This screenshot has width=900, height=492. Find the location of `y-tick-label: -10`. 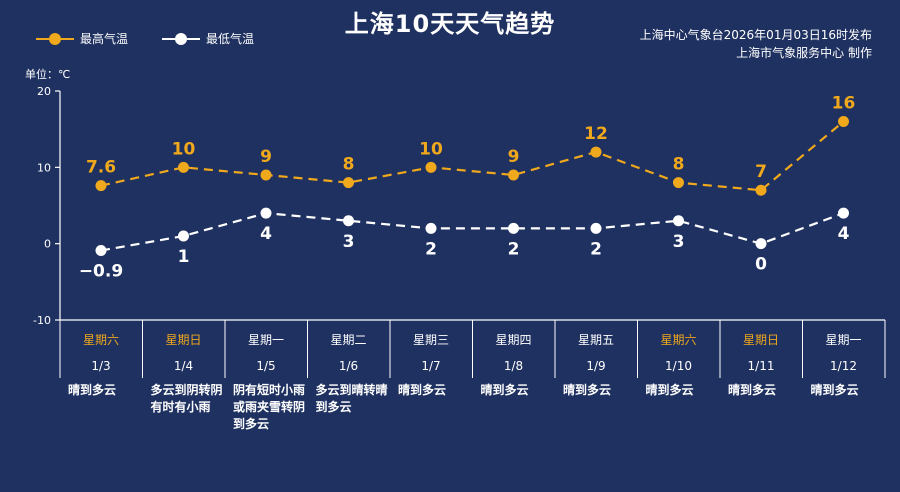

y-tick-label: -10 is located at coordinates (42, 320).